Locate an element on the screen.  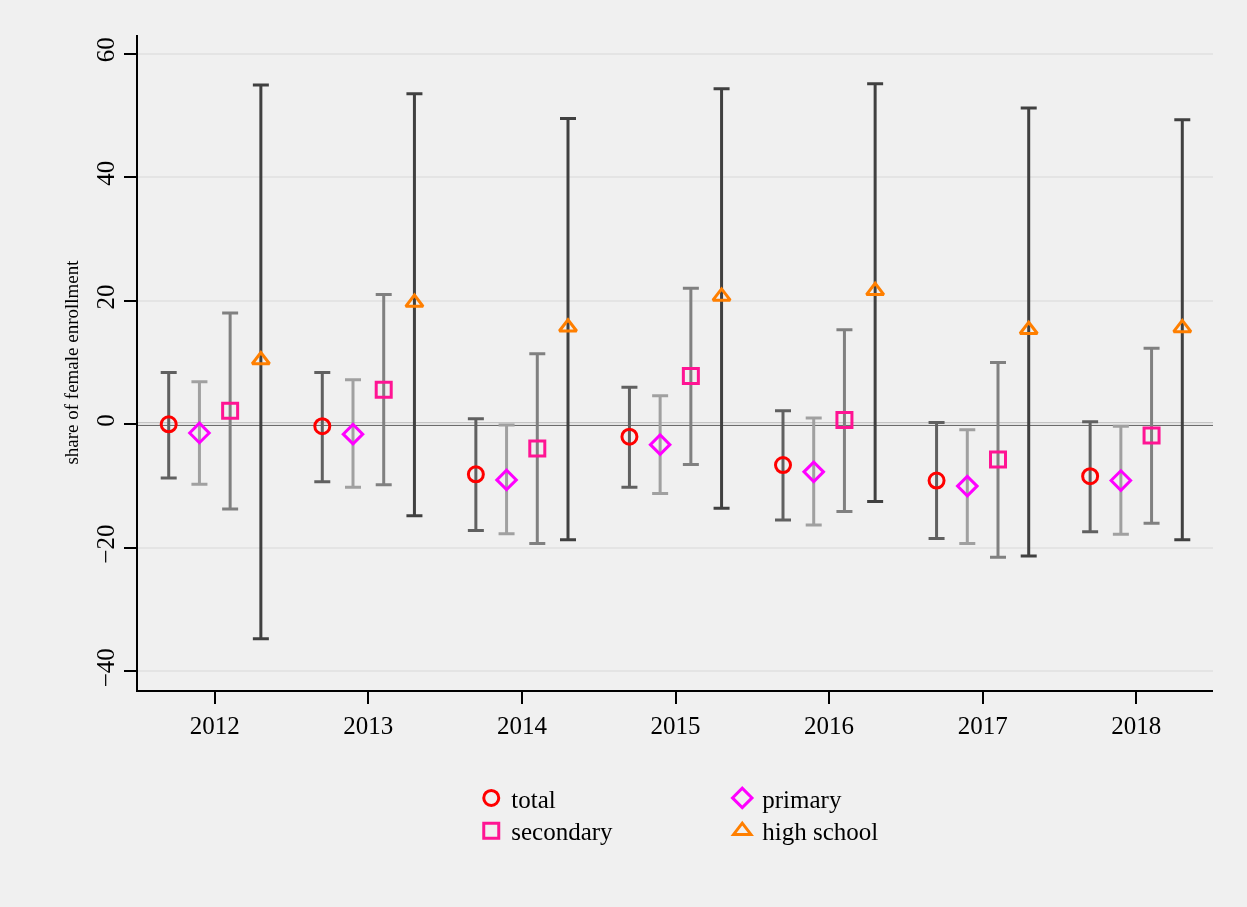
x-tick-label: 2018 is located at coordinates (1136, 725).